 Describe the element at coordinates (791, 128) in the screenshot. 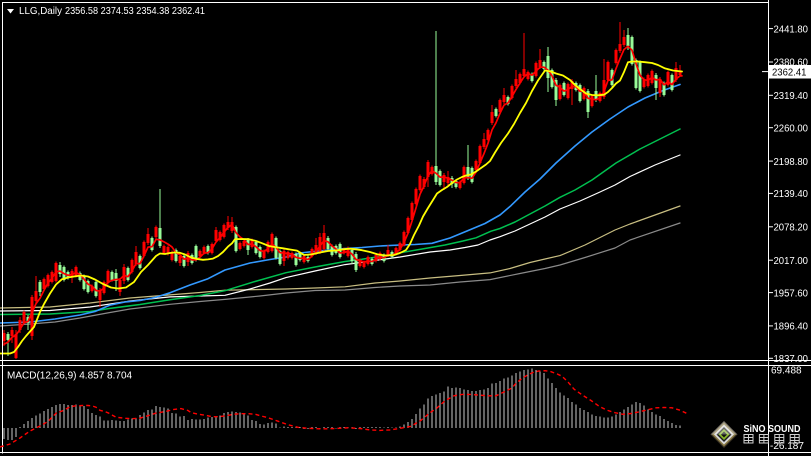

I see `svg-text: 2260.00` at that location.